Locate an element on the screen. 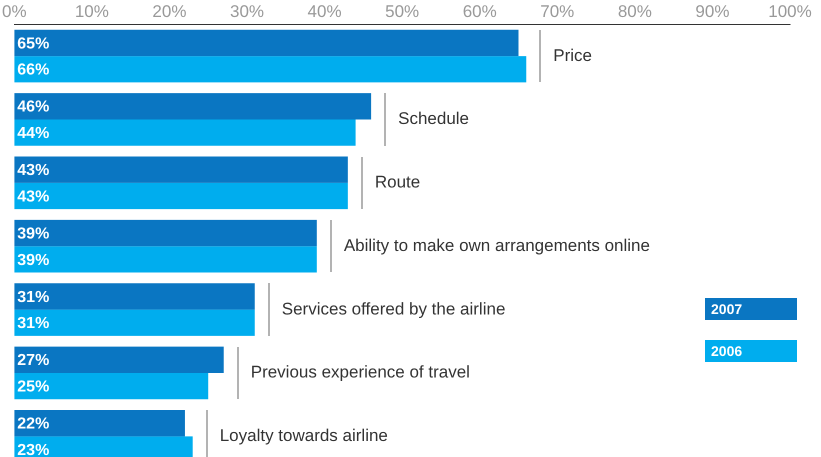 The height and width of the screenshot is (457, 821). y-tick-label: Route is located at coordinates (397, 182).